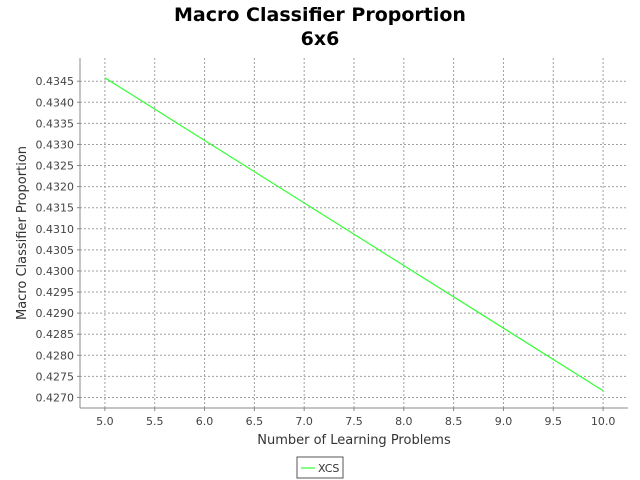 The width and height of the screenshot is (640, 480). What do you see at coordinates (22, 233) in the screenshot?
I see `y-axis-label: Macro Classifier Proportion` at bounding box center [22, 233].